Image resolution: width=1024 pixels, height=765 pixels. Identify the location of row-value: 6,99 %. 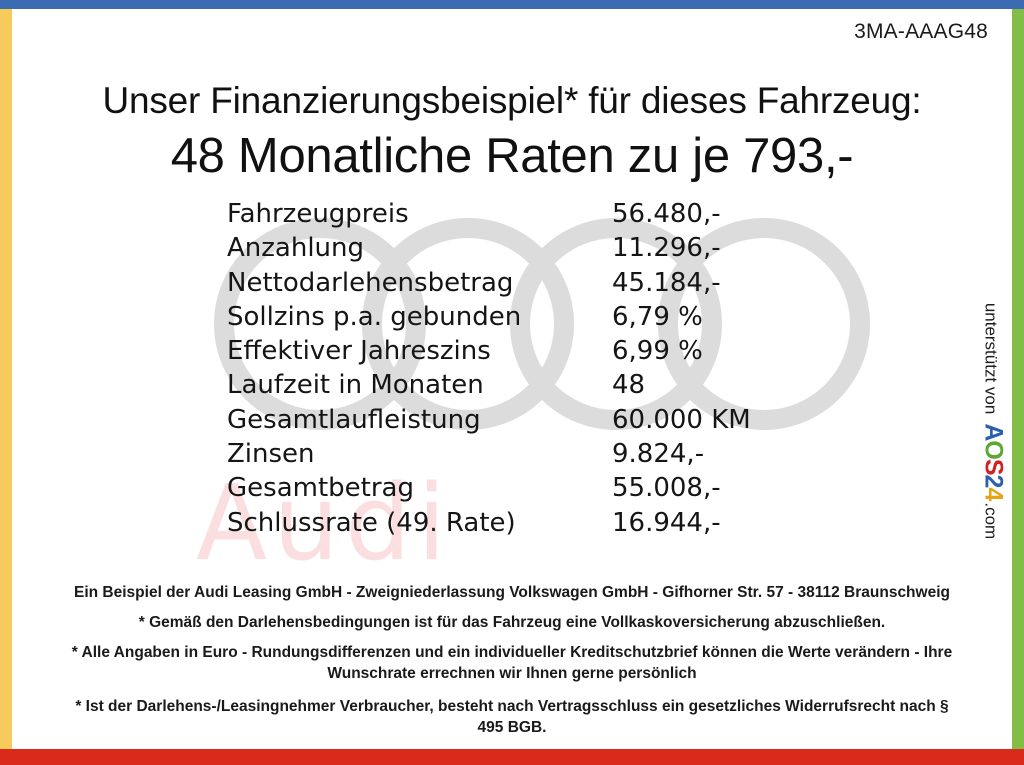
(657, 351).